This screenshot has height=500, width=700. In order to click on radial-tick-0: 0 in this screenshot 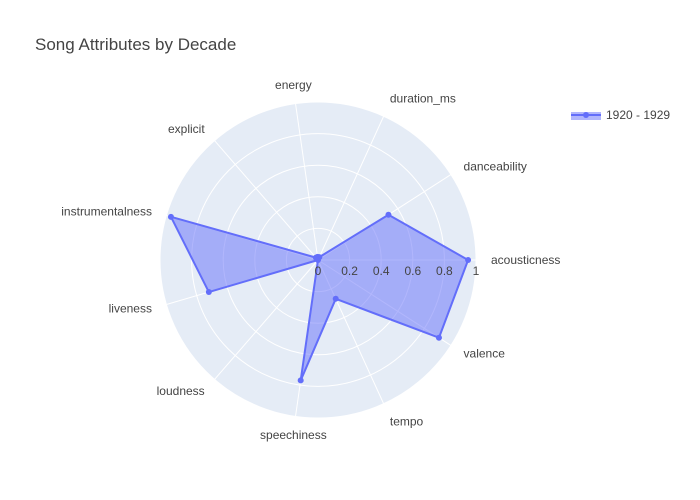, I will do `click(318, 271)`.